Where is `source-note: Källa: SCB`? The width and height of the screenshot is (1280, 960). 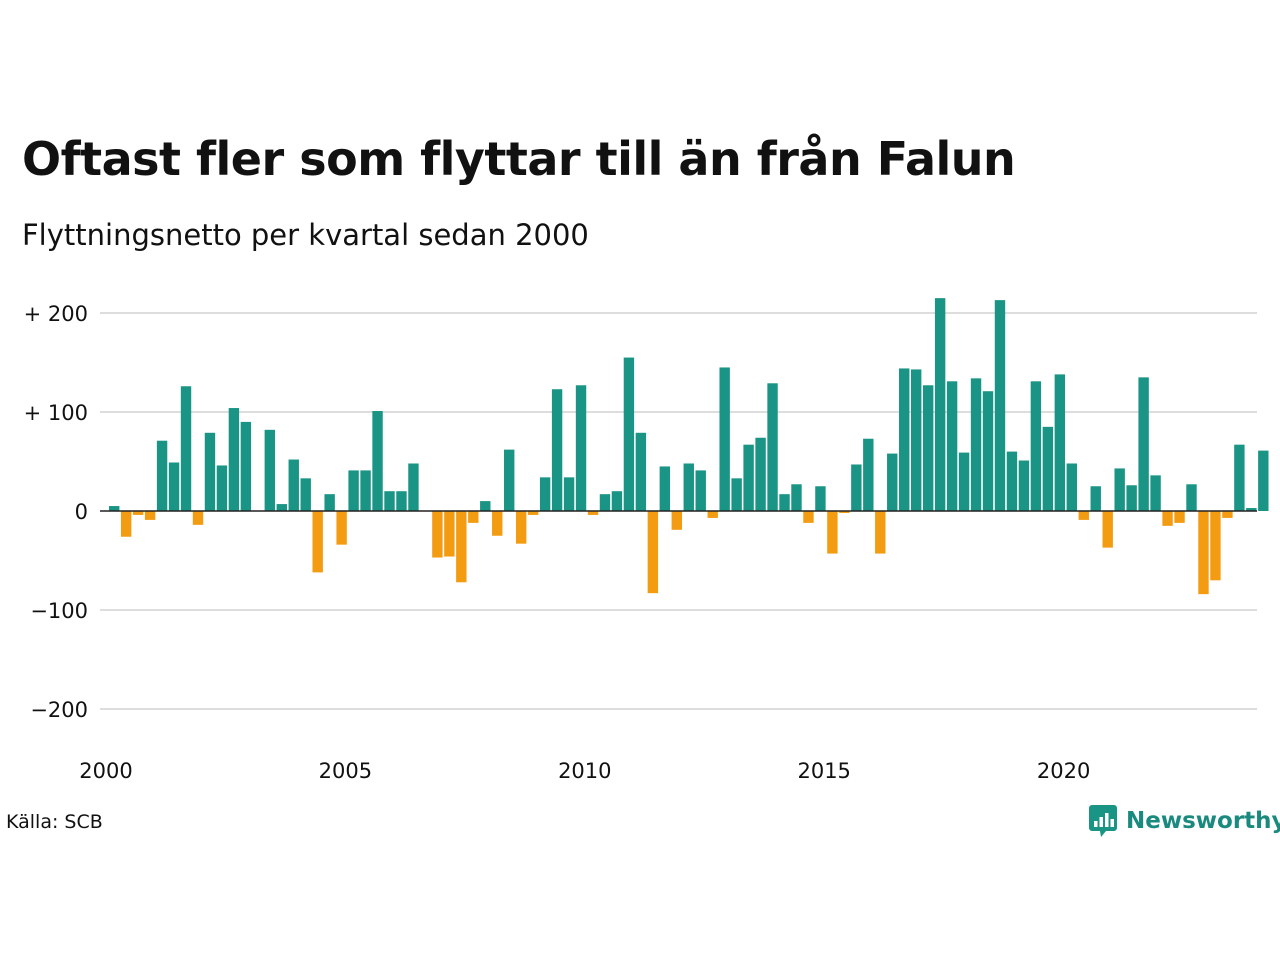
source-note: Källa: SCB is located at coordinates (54, 822).